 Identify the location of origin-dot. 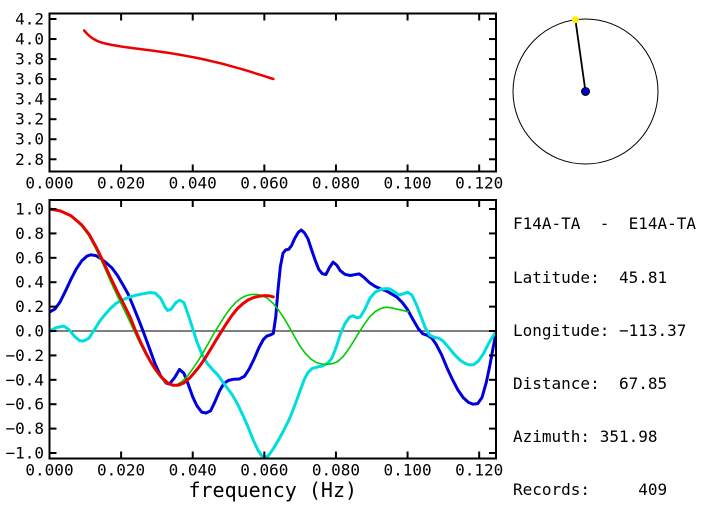
(585, 91).